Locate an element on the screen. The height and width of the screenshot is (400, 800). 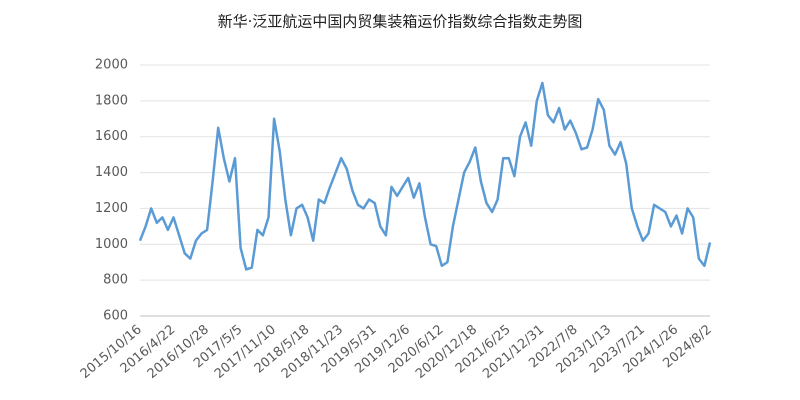
y-tick-label: 600 is located at coordinates (115, 316).